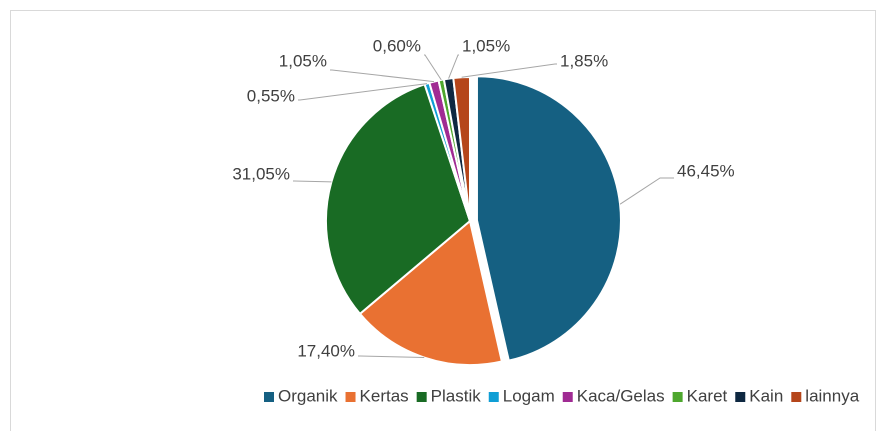  Describe the element at coordinates (308, 395) in the screenshot. I see `legend-label: Organik` at that location.